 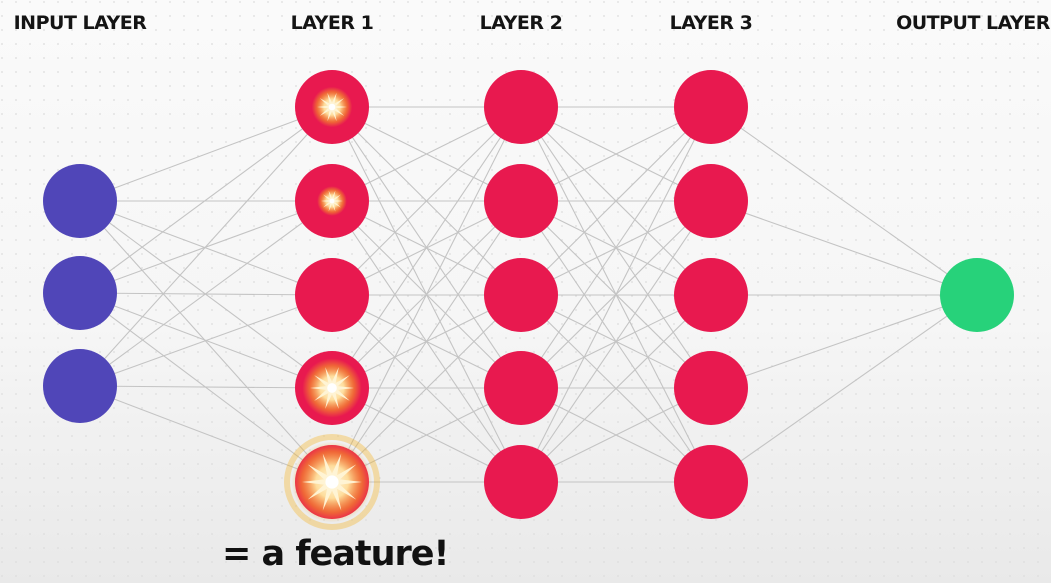 What do you see at coordinates (332, 23) in the screenshot?
I see `layer-1-label: LAYER 1` at bounding box center [332, 23].